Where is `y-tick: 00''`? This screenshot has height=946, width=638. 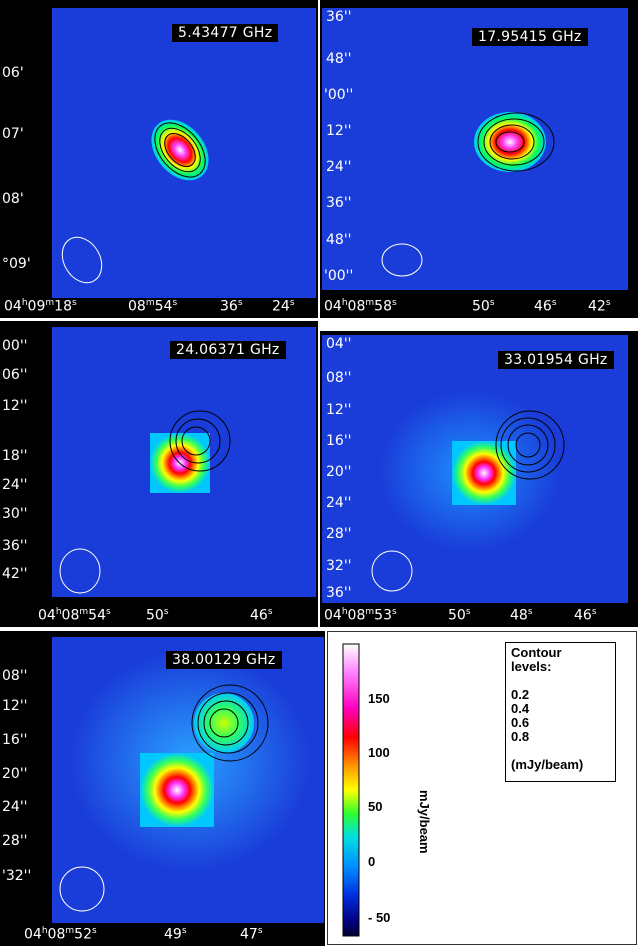
y-tick: 00'' is located at coordinates (15, 346).